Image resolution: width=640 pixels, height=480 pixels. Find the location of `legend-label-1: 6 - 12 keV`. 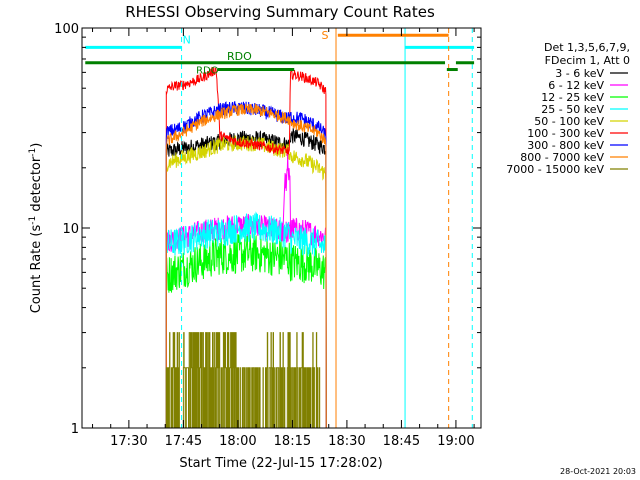

legend-label-1: 6 - 12 keV is located at coordinates (576, 85).